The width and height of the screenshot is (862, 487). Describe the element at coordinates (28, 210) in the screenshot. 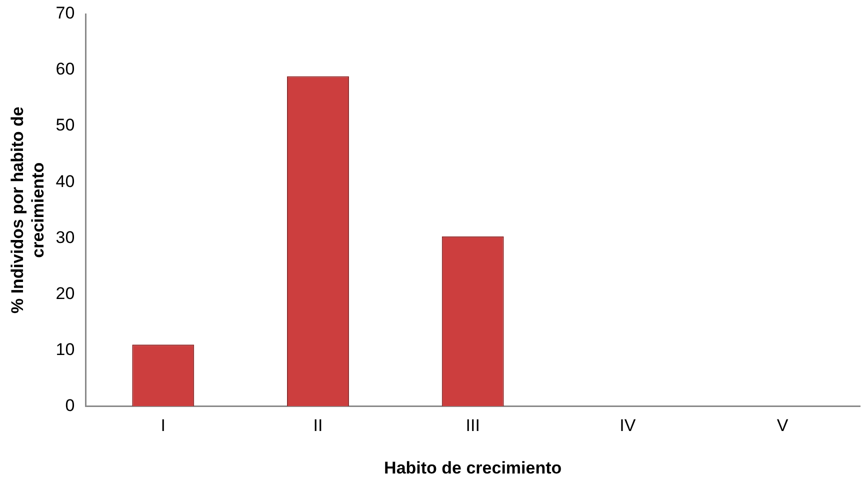

I see `y-axis-title: % Individos por habito de crecimiento` at that location.